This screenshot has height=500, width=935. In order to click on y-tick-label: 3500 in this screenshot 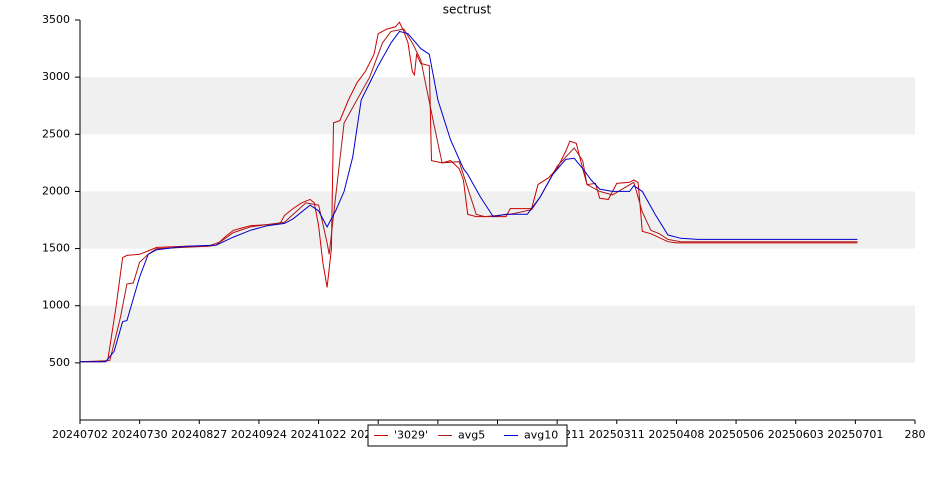, I will do `click(56, 19)`.